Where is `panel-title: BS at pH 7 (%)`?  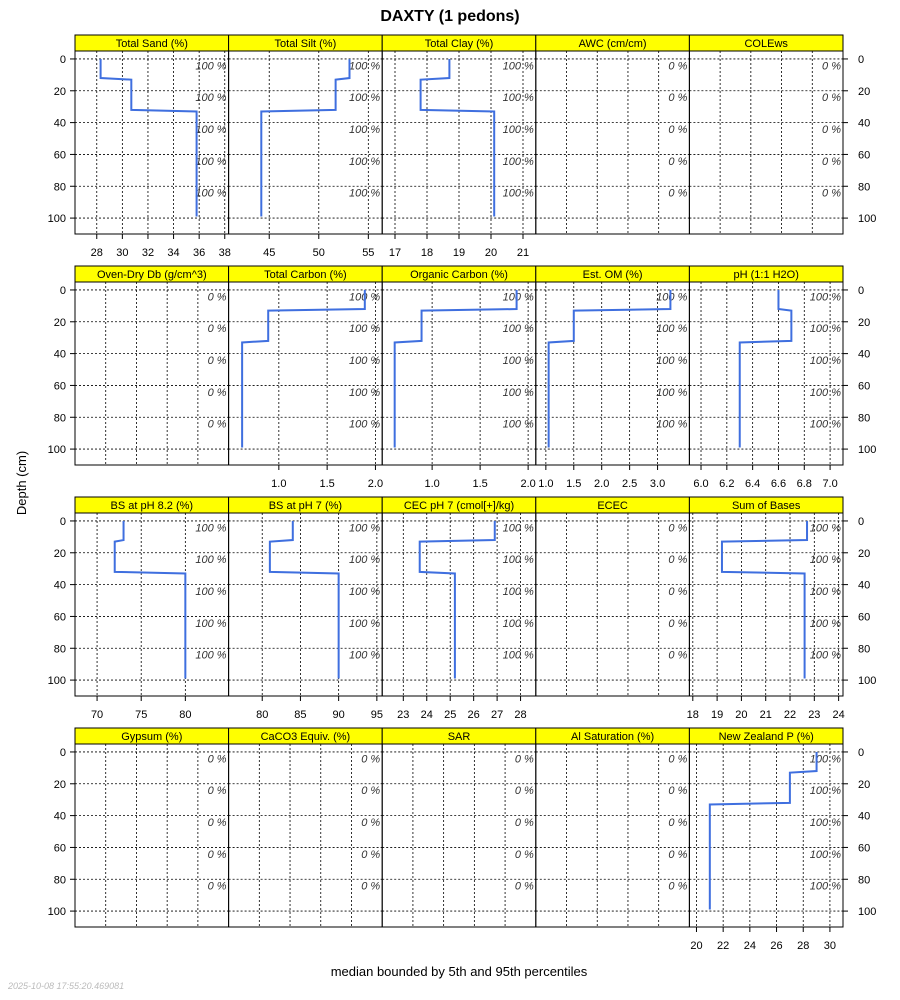
panel-title: BS at pH 7 (%) is located at coordinates (305, 506).